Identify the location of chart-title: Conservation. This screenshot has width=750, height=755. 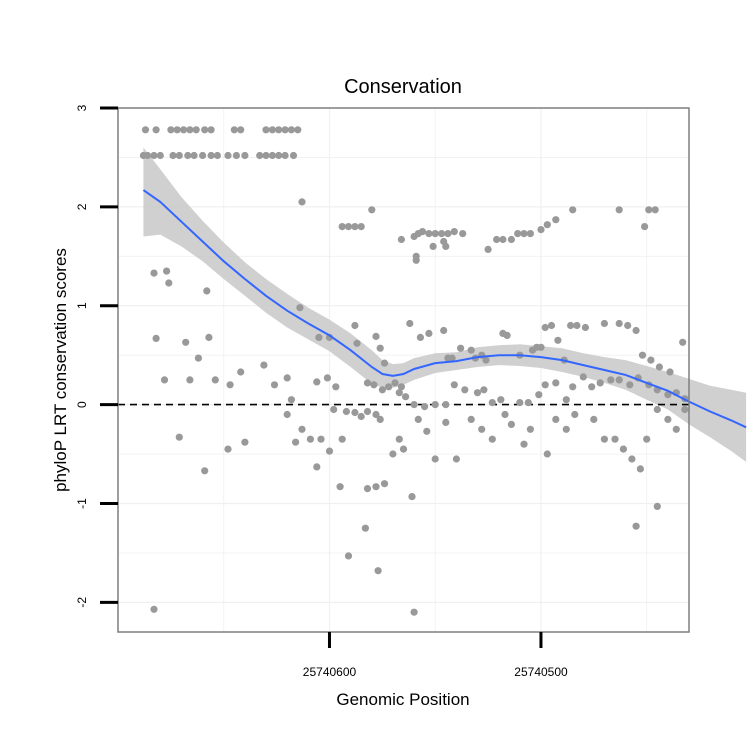
(403, 87).